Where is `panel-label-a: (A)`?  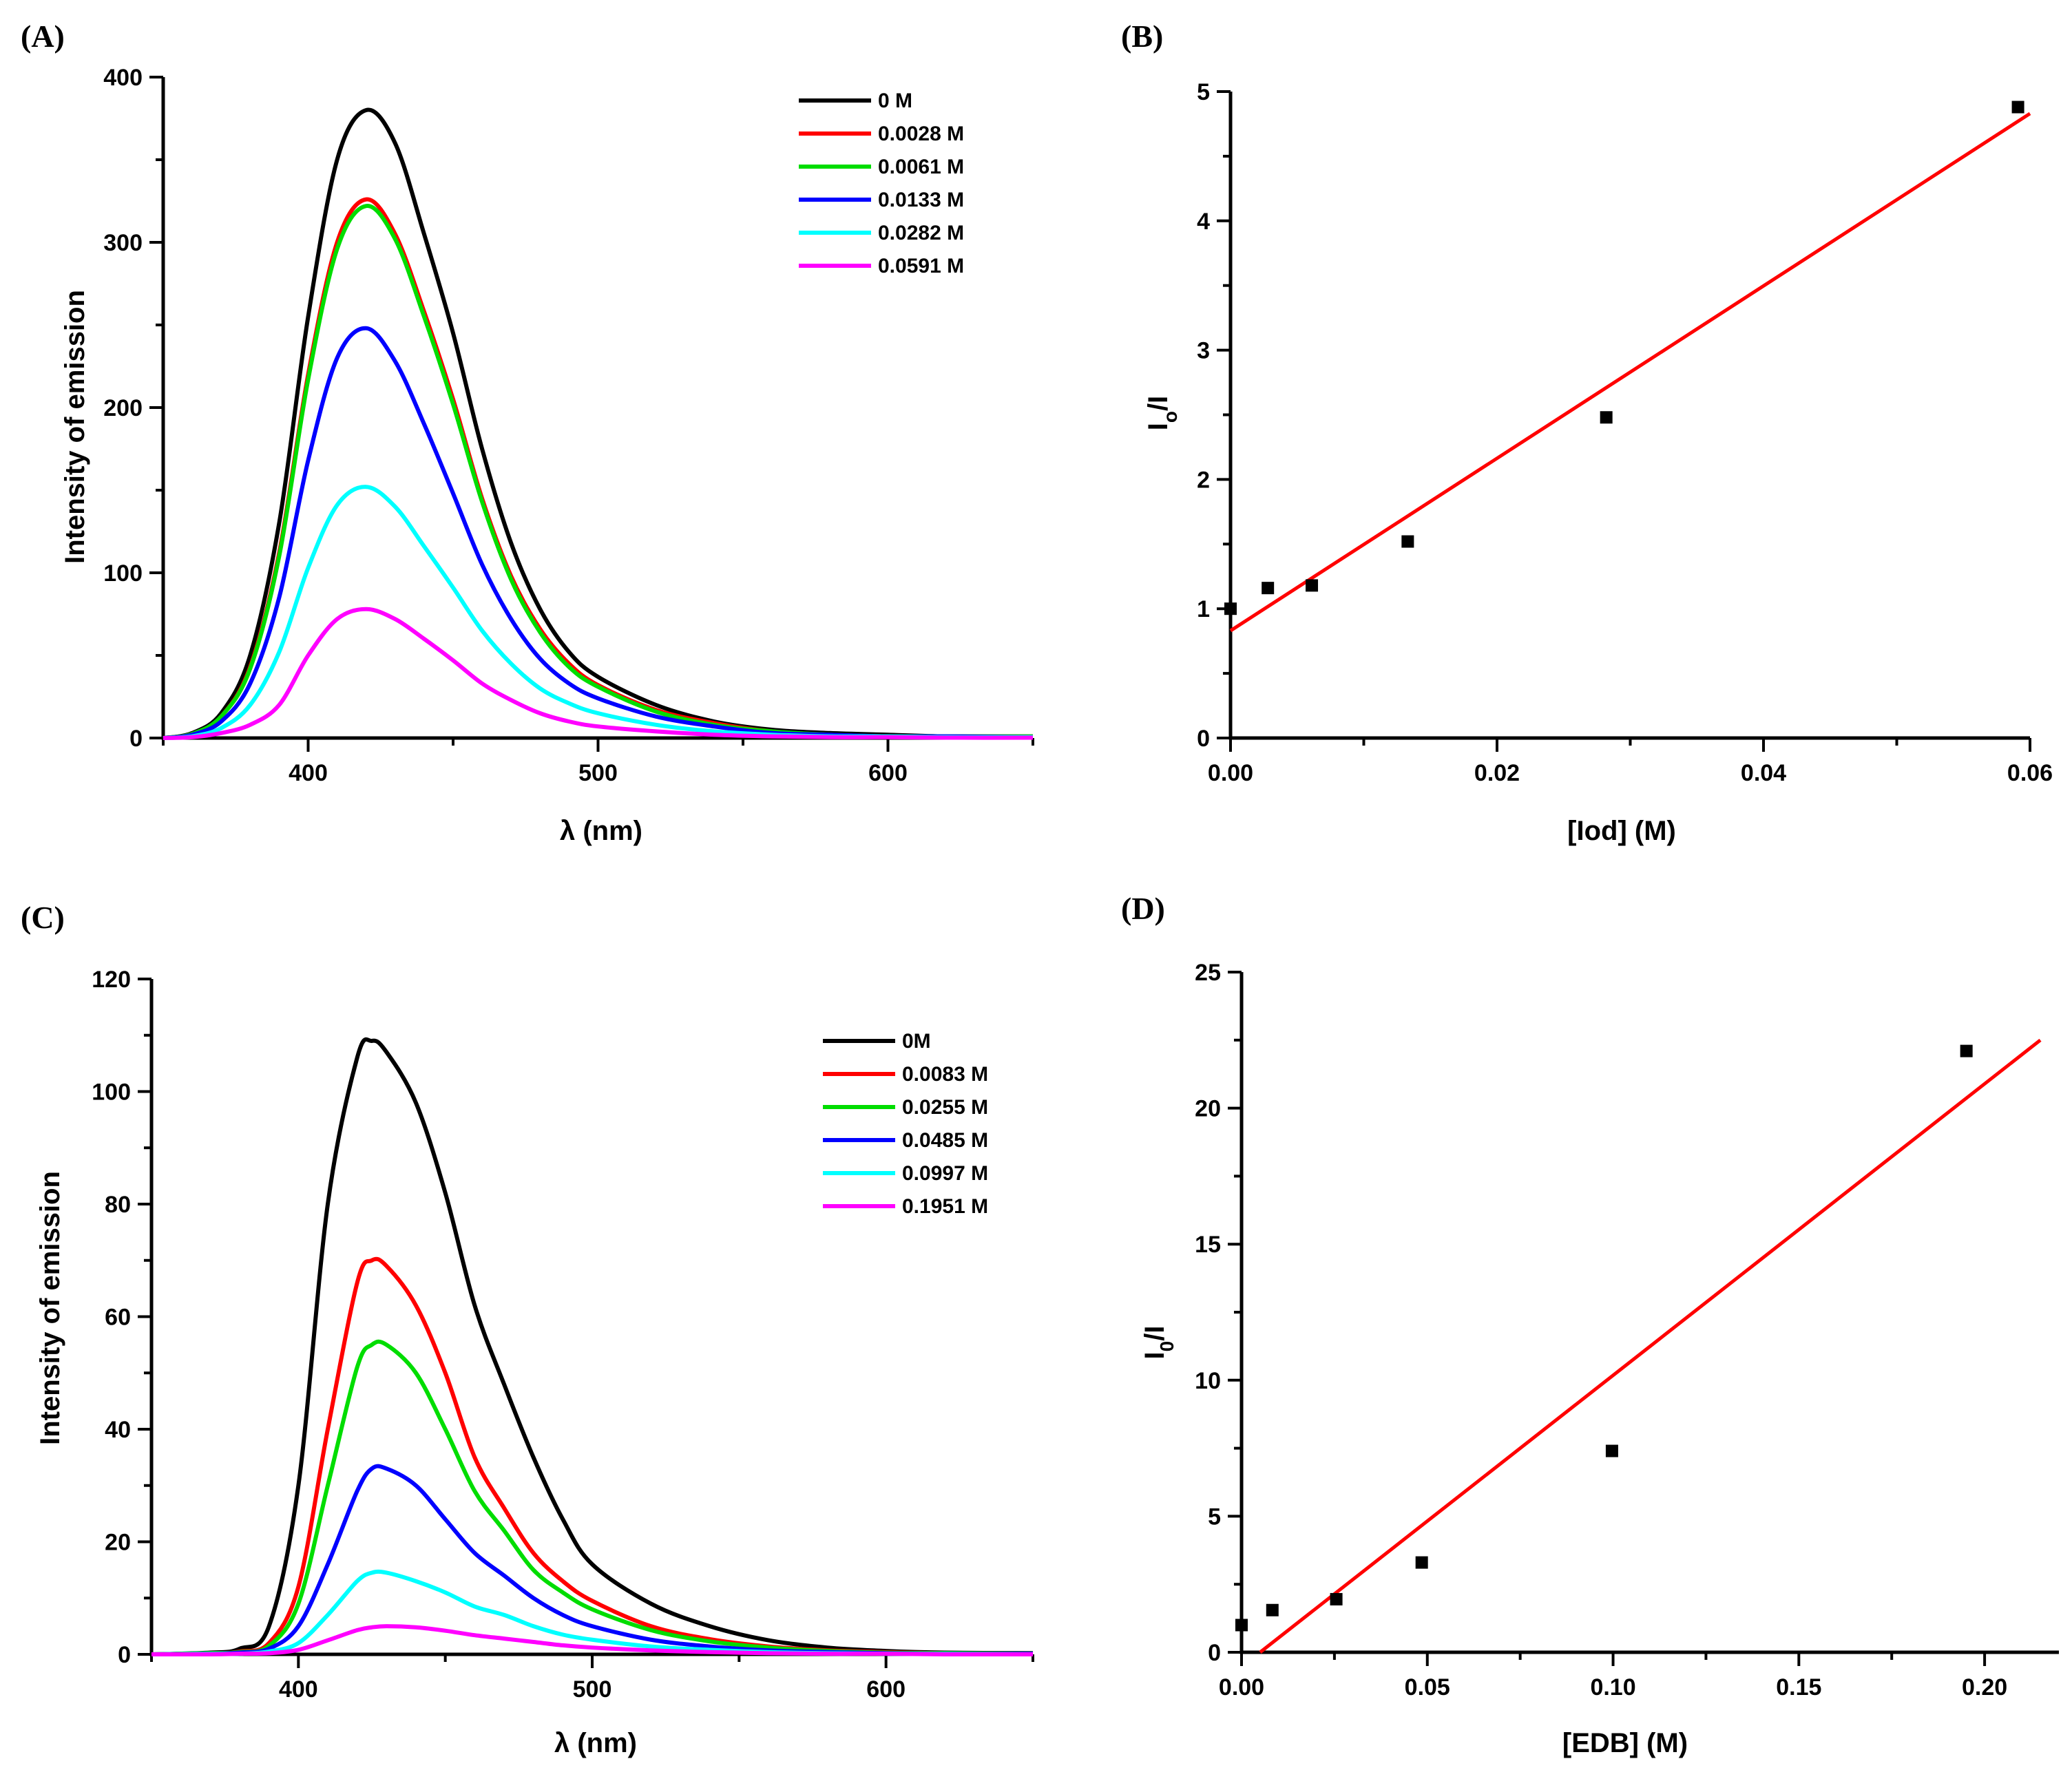
panel-label-a: (A) is located at coordinates (43, 37).